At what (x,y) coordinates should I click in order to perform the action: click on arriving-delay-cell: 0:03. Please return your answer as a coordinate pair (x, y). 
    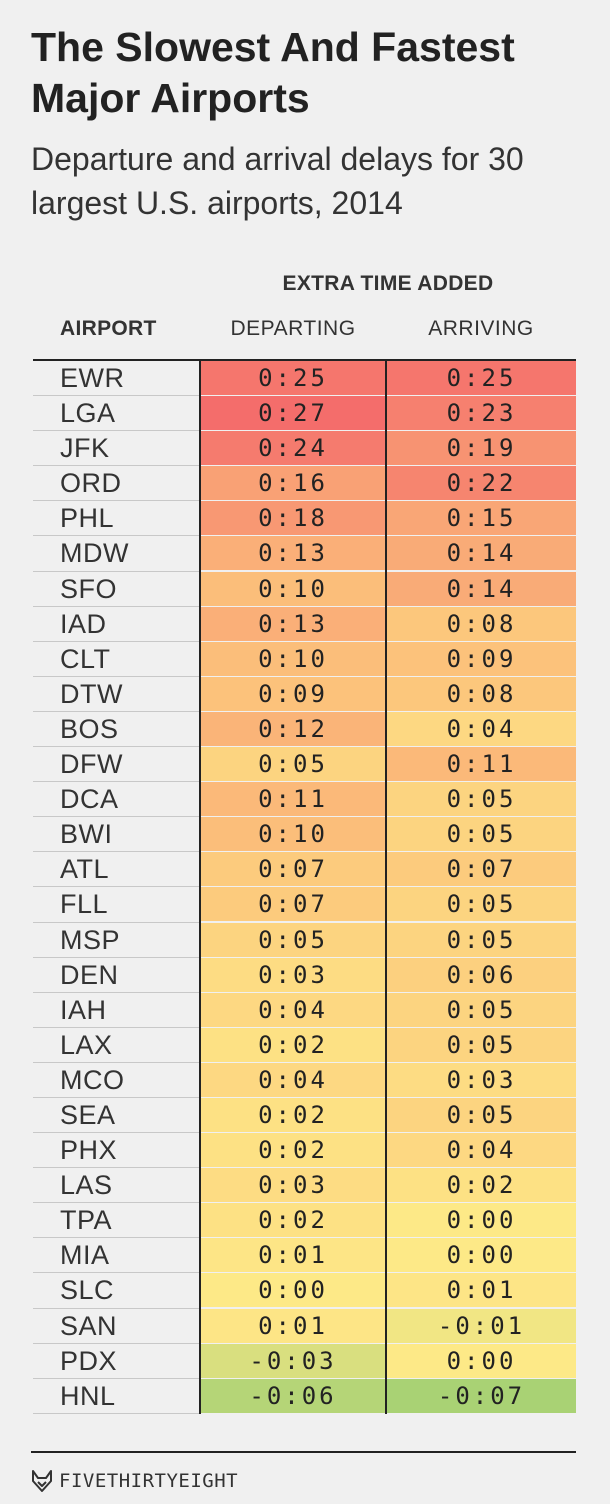
    Looking at the image, I should click on (481, 1079).